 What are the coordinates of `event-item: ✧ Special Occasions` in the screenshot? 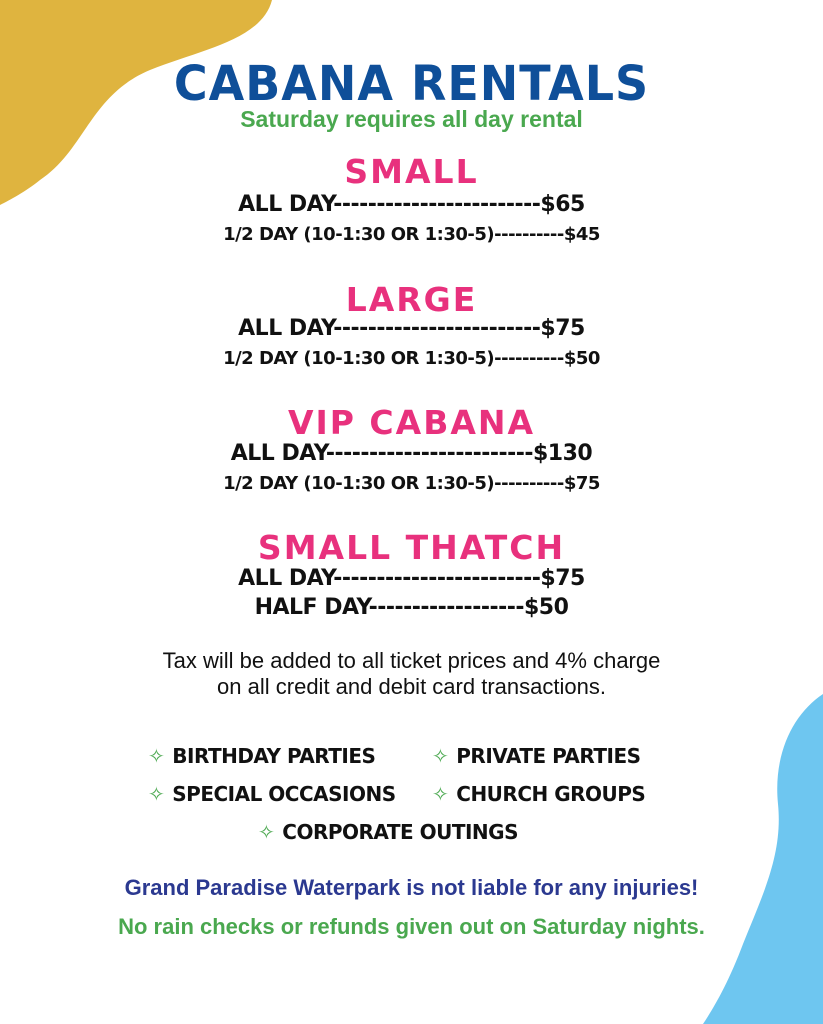 It's located at (272, 794).